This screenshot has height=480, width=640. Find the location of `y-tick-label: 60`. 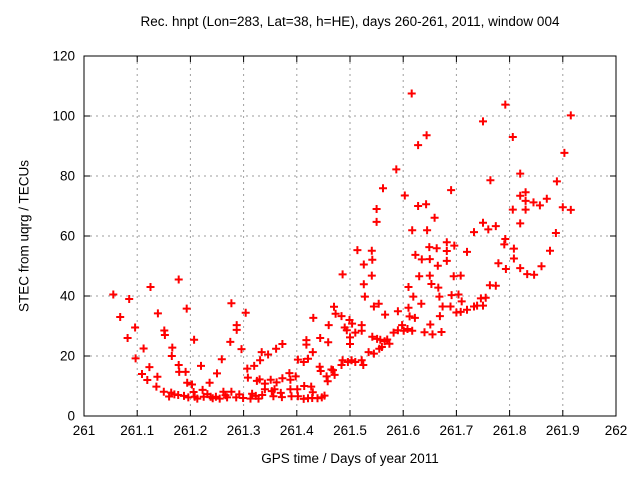

y-tick-label: 60 is located at coordinates (67, 236).